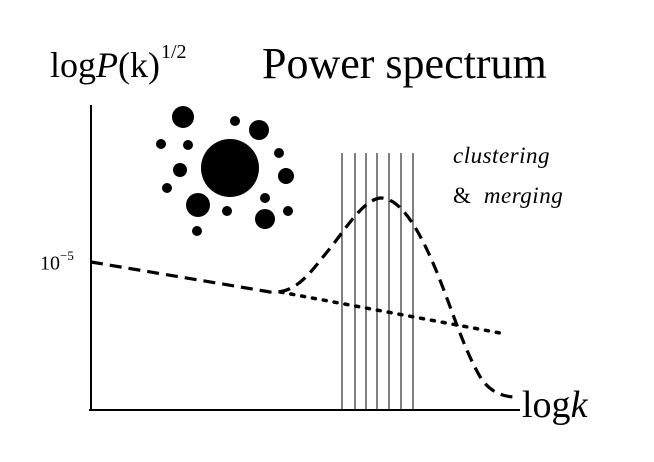 The height and width of the screenshot is (462, 654). I want to click on y-axis-label: logP(k)1/2, so click(118, 63).